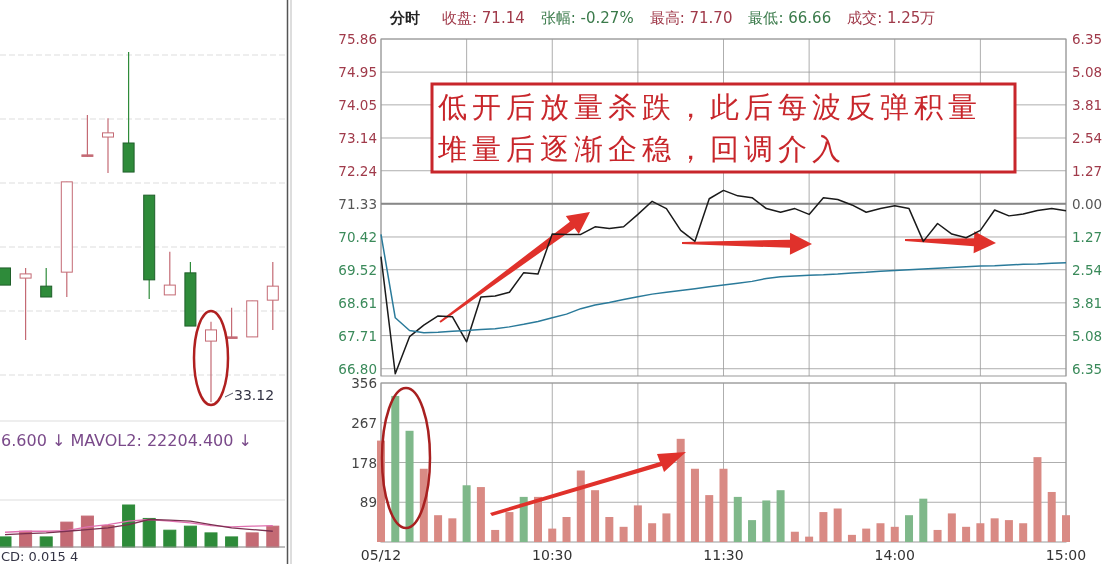  I want to click on y-tick-label: 70.42, so click(357, 236).